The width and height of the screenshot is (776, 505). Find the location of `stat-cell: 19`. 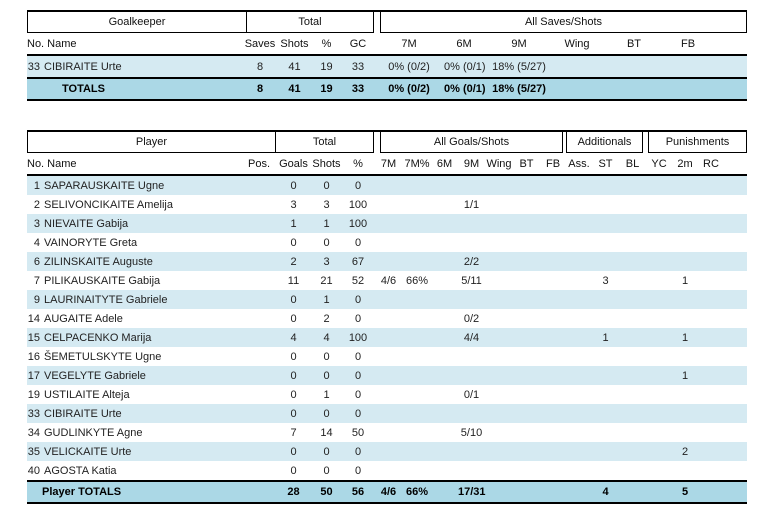

stat-cell: 19 is located at coordinates (326, 66).